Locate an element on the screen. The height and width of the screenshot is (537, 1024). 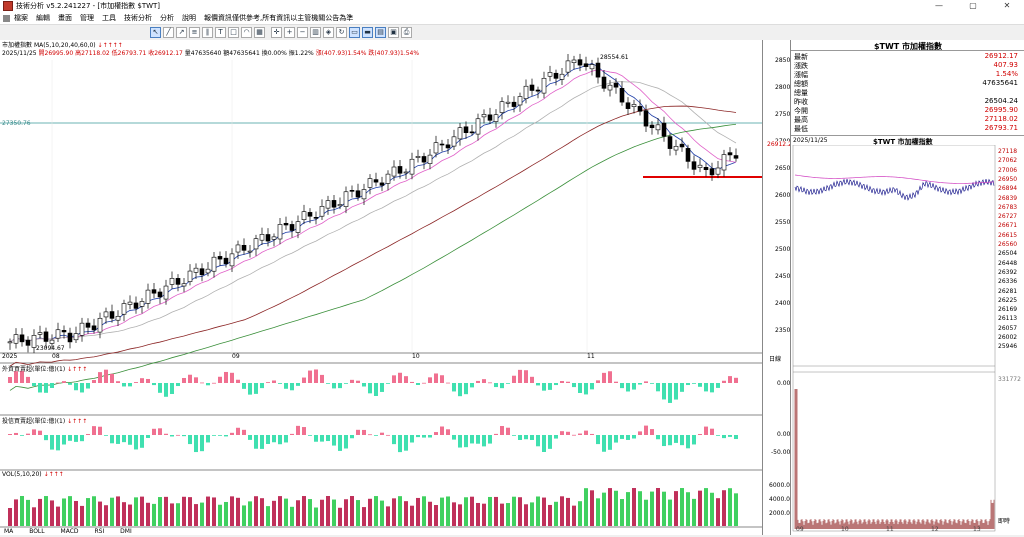
menu-view: 畫面 is located at coordinates (65, 18).